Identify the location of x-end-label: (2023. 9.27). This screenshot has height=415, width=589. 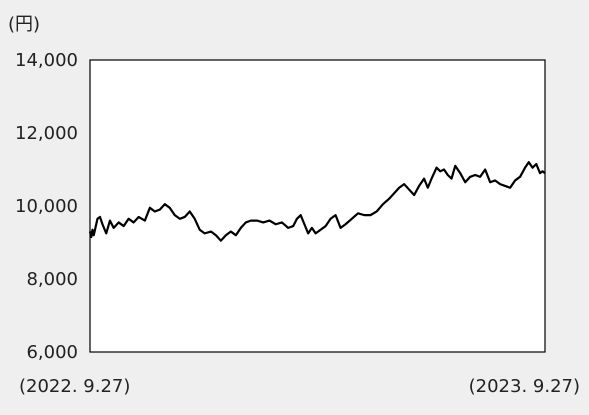
(524, 386).